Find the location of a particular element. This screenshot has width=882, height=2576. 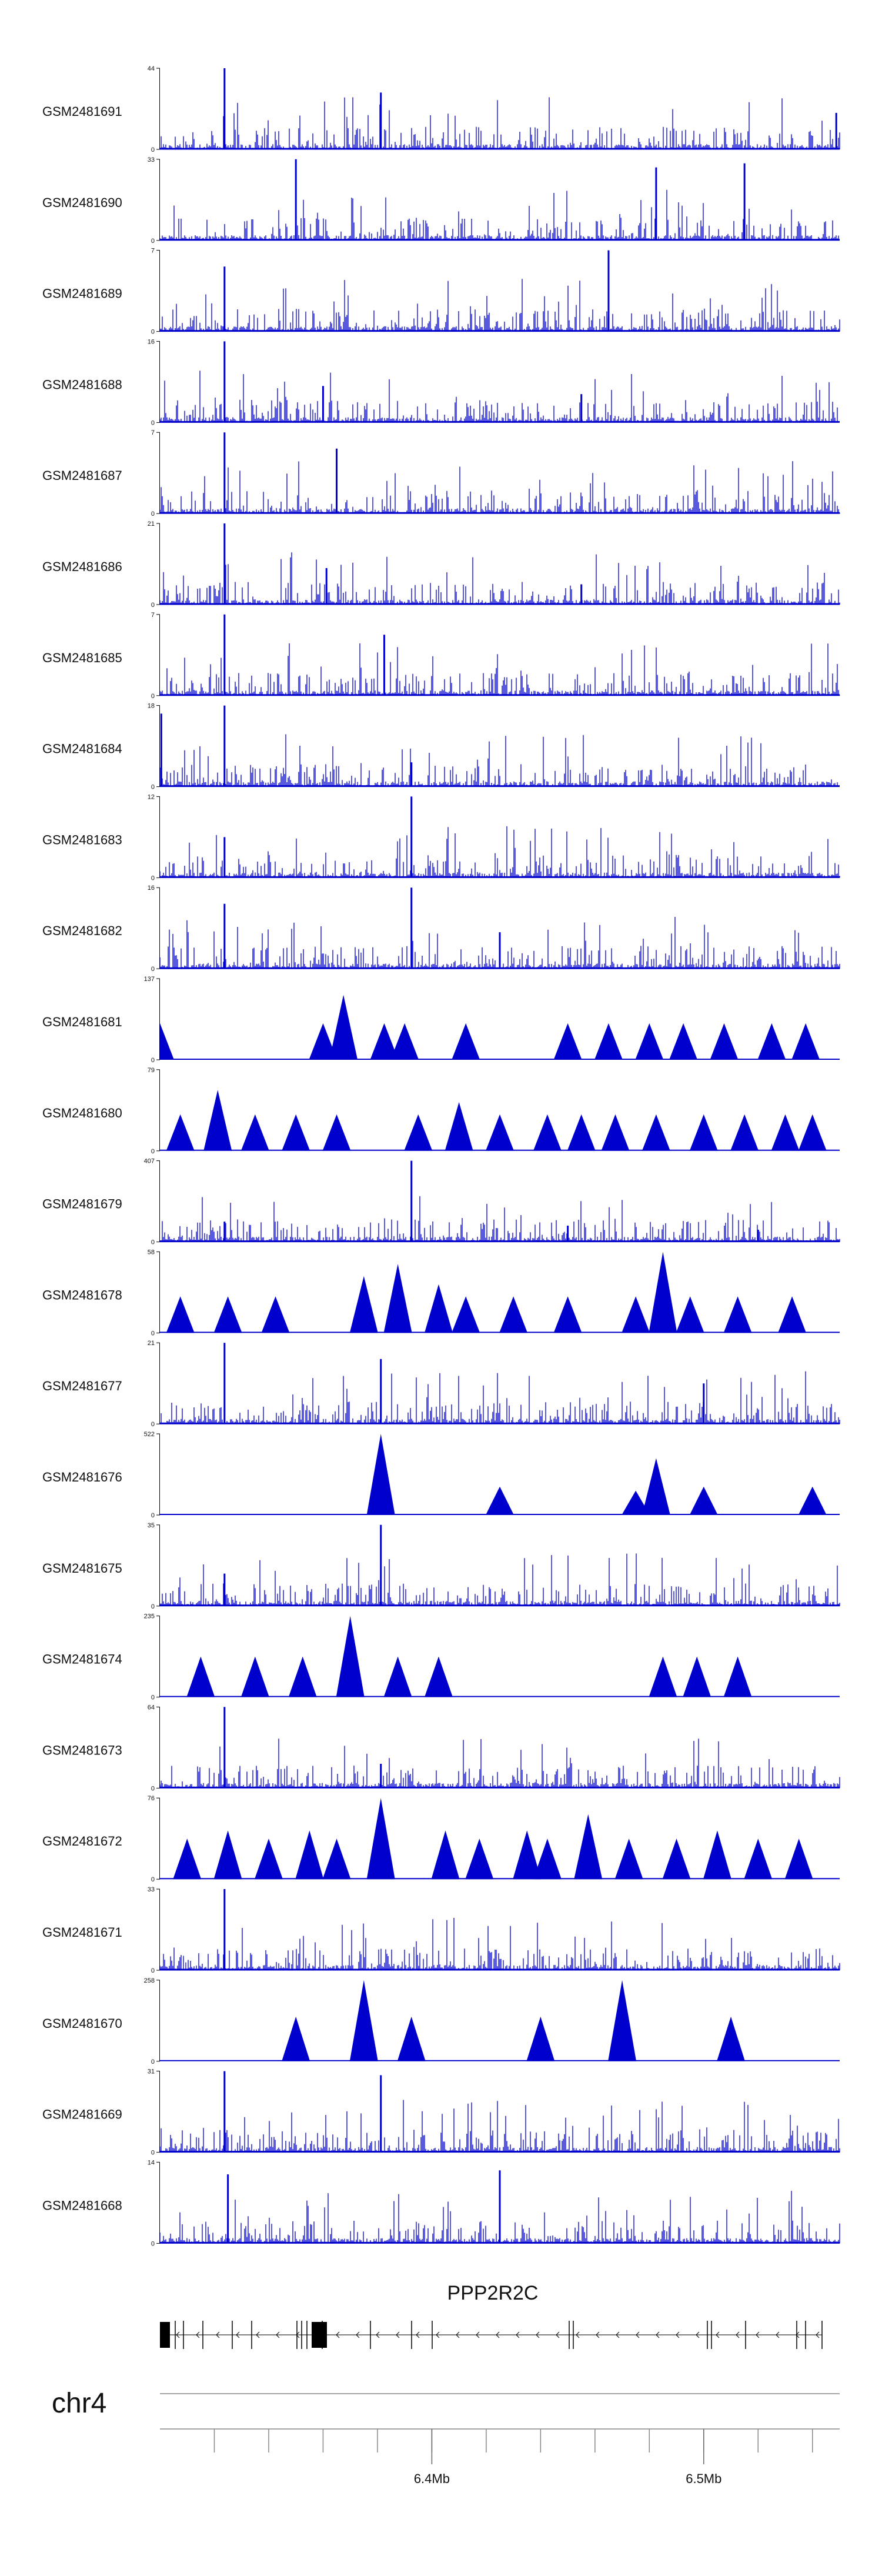

track: GSM2481671 33 0 is located at coordinates (441, 1930).